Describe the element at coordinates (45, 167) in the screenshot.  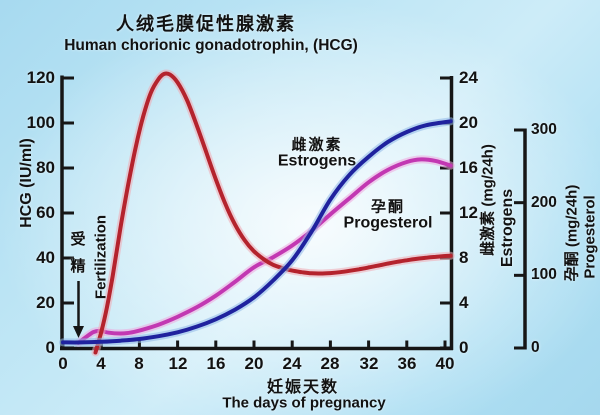
I see `hcg-tick-label: 80` at that location.